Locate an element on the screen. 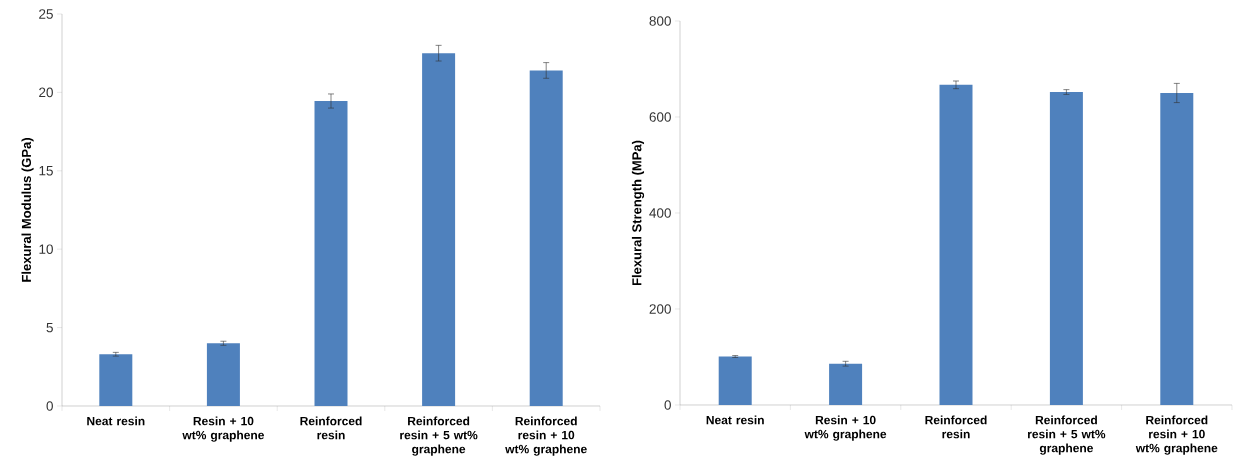 This screenshot has width=1235, height=470. y-tick-label: 25 is located at coordinates (46, 14).